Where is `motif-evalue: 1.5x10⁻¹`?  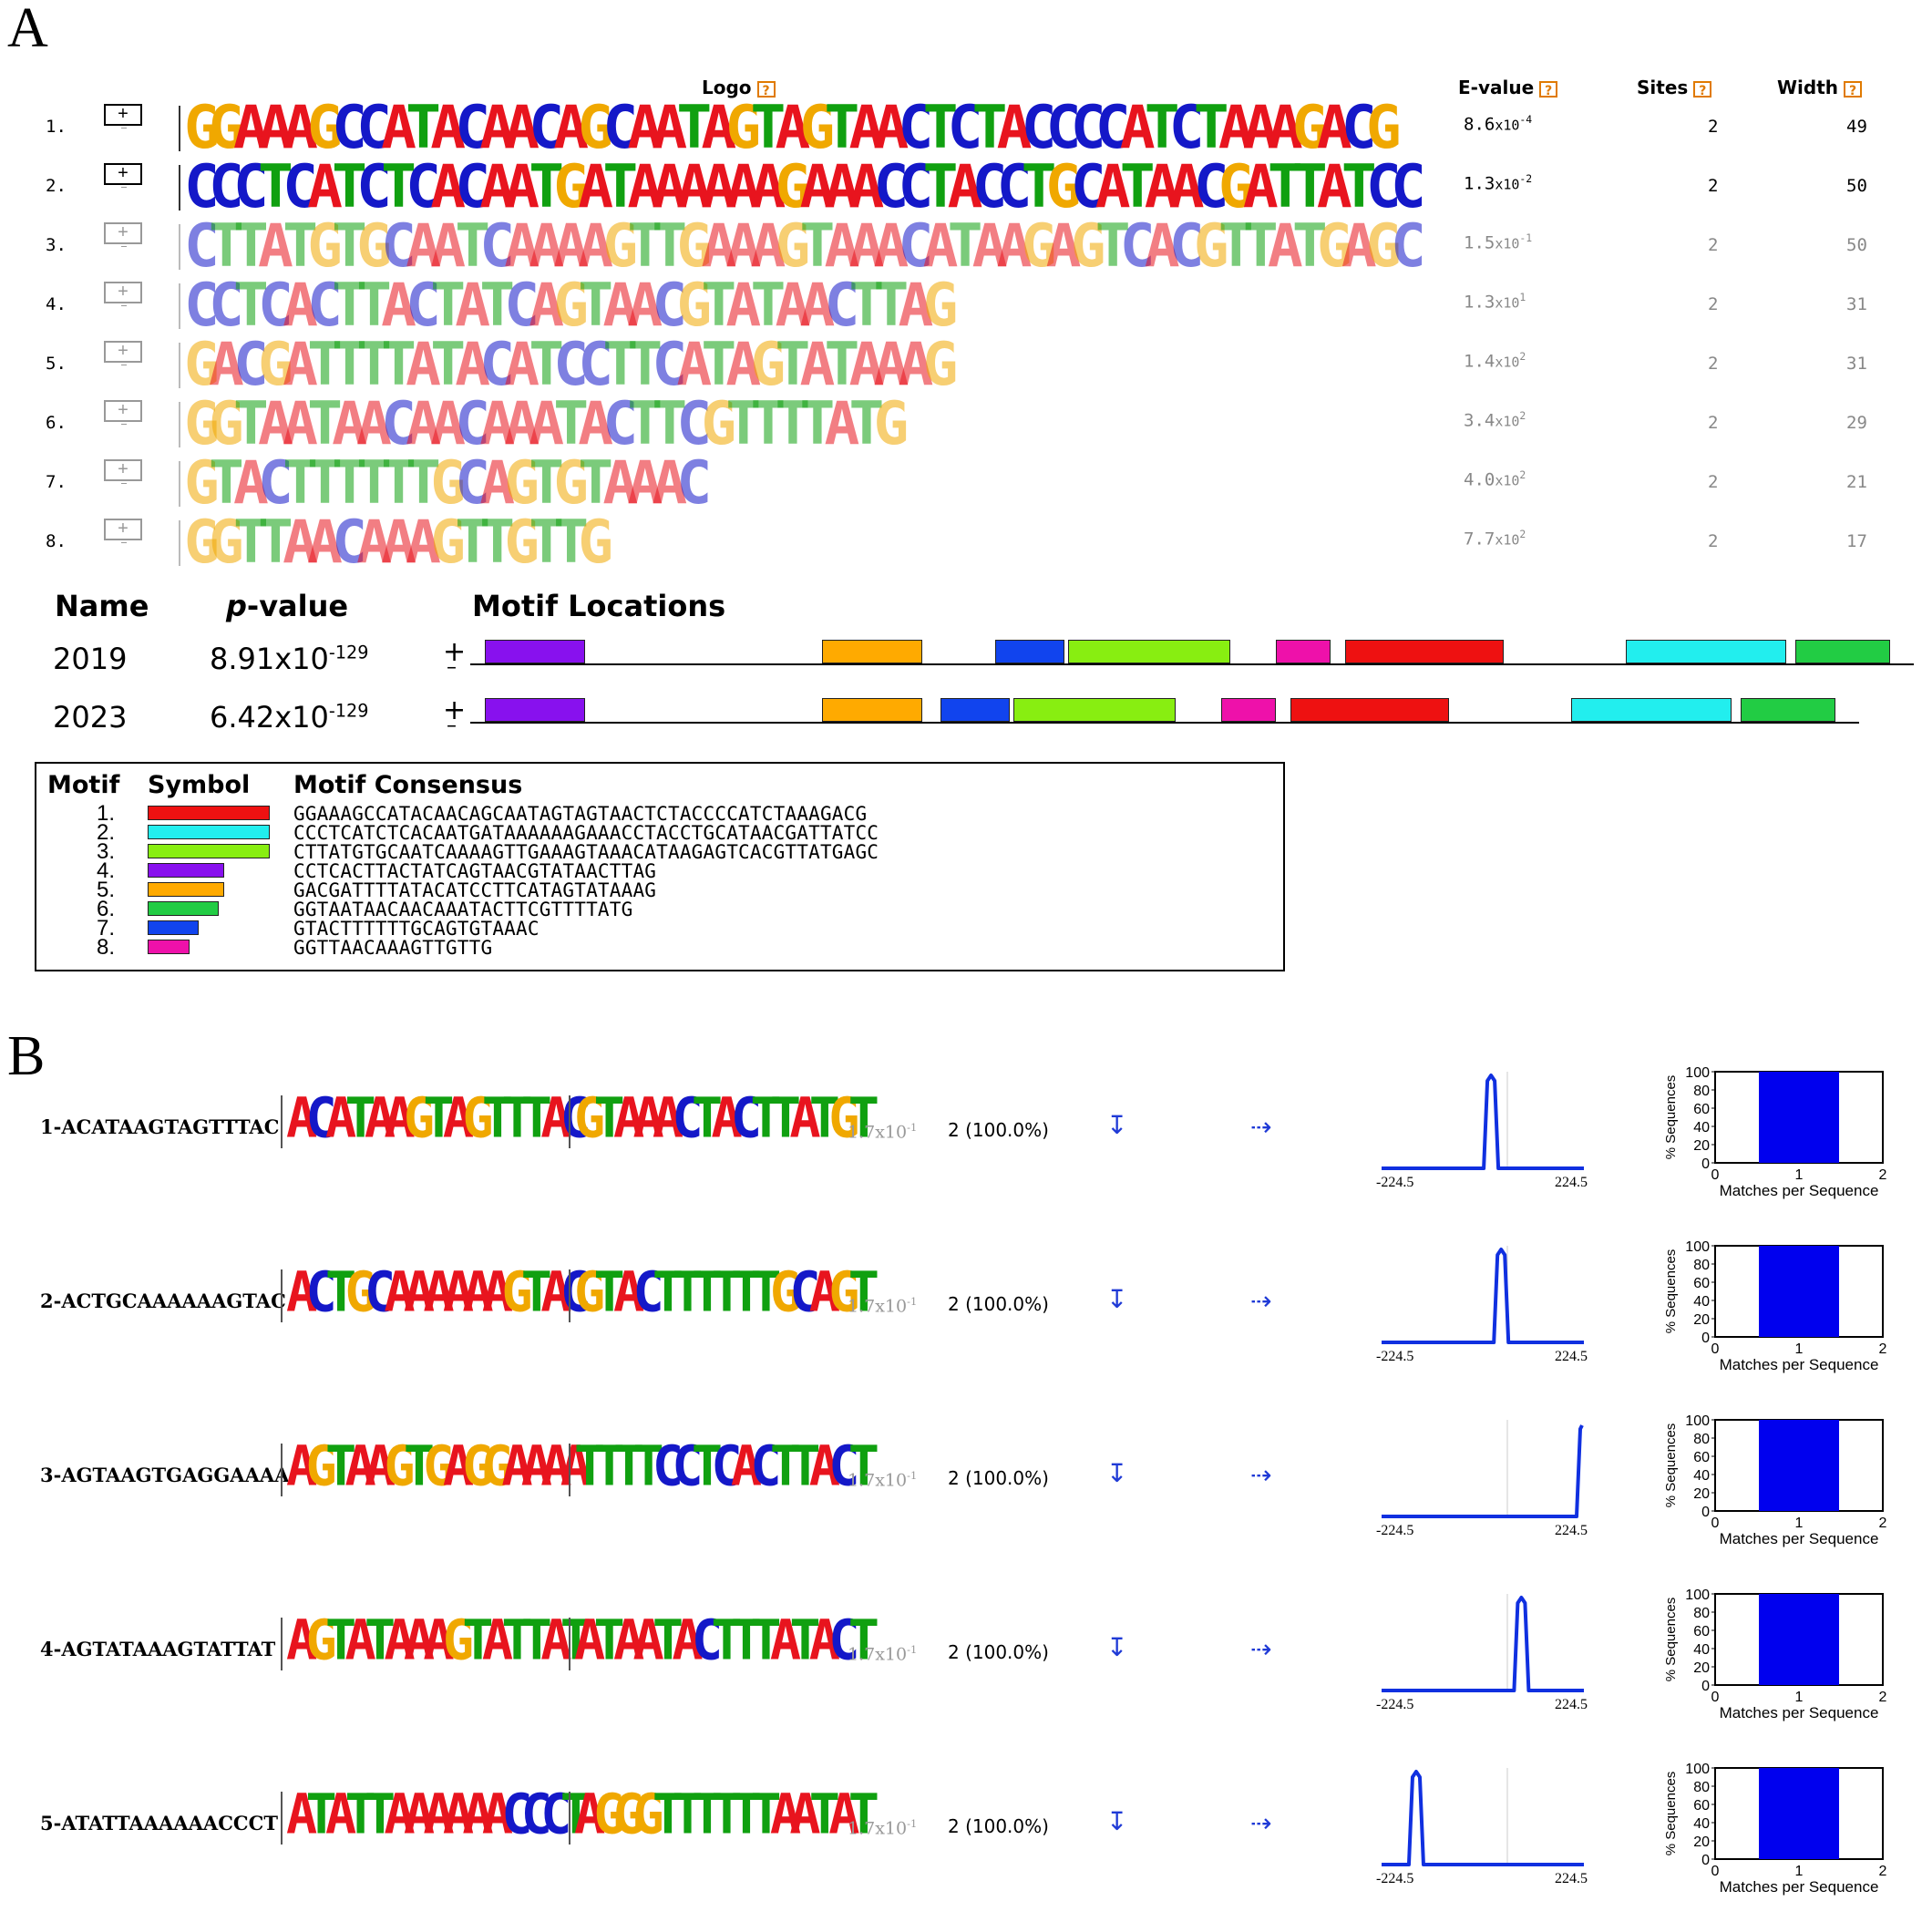 motif-evalue: 1.5x10⁻¹ is located at coordinates (1498, 242).